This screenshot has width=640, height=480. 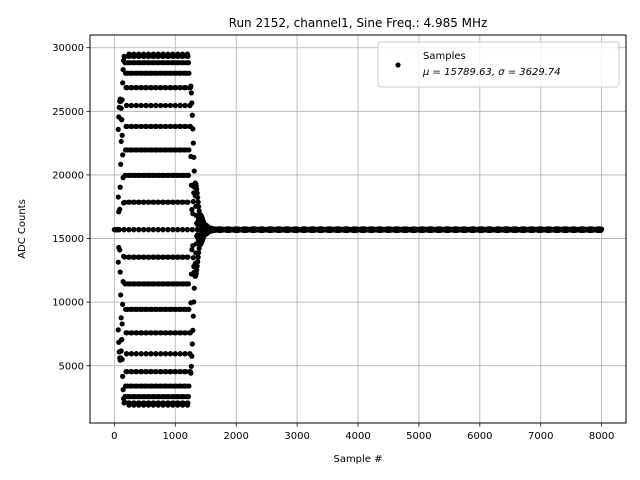 What do you see at coordinates (498, 64) in the screenshot?
I see `legend-box` at bounding box center [498, 64].